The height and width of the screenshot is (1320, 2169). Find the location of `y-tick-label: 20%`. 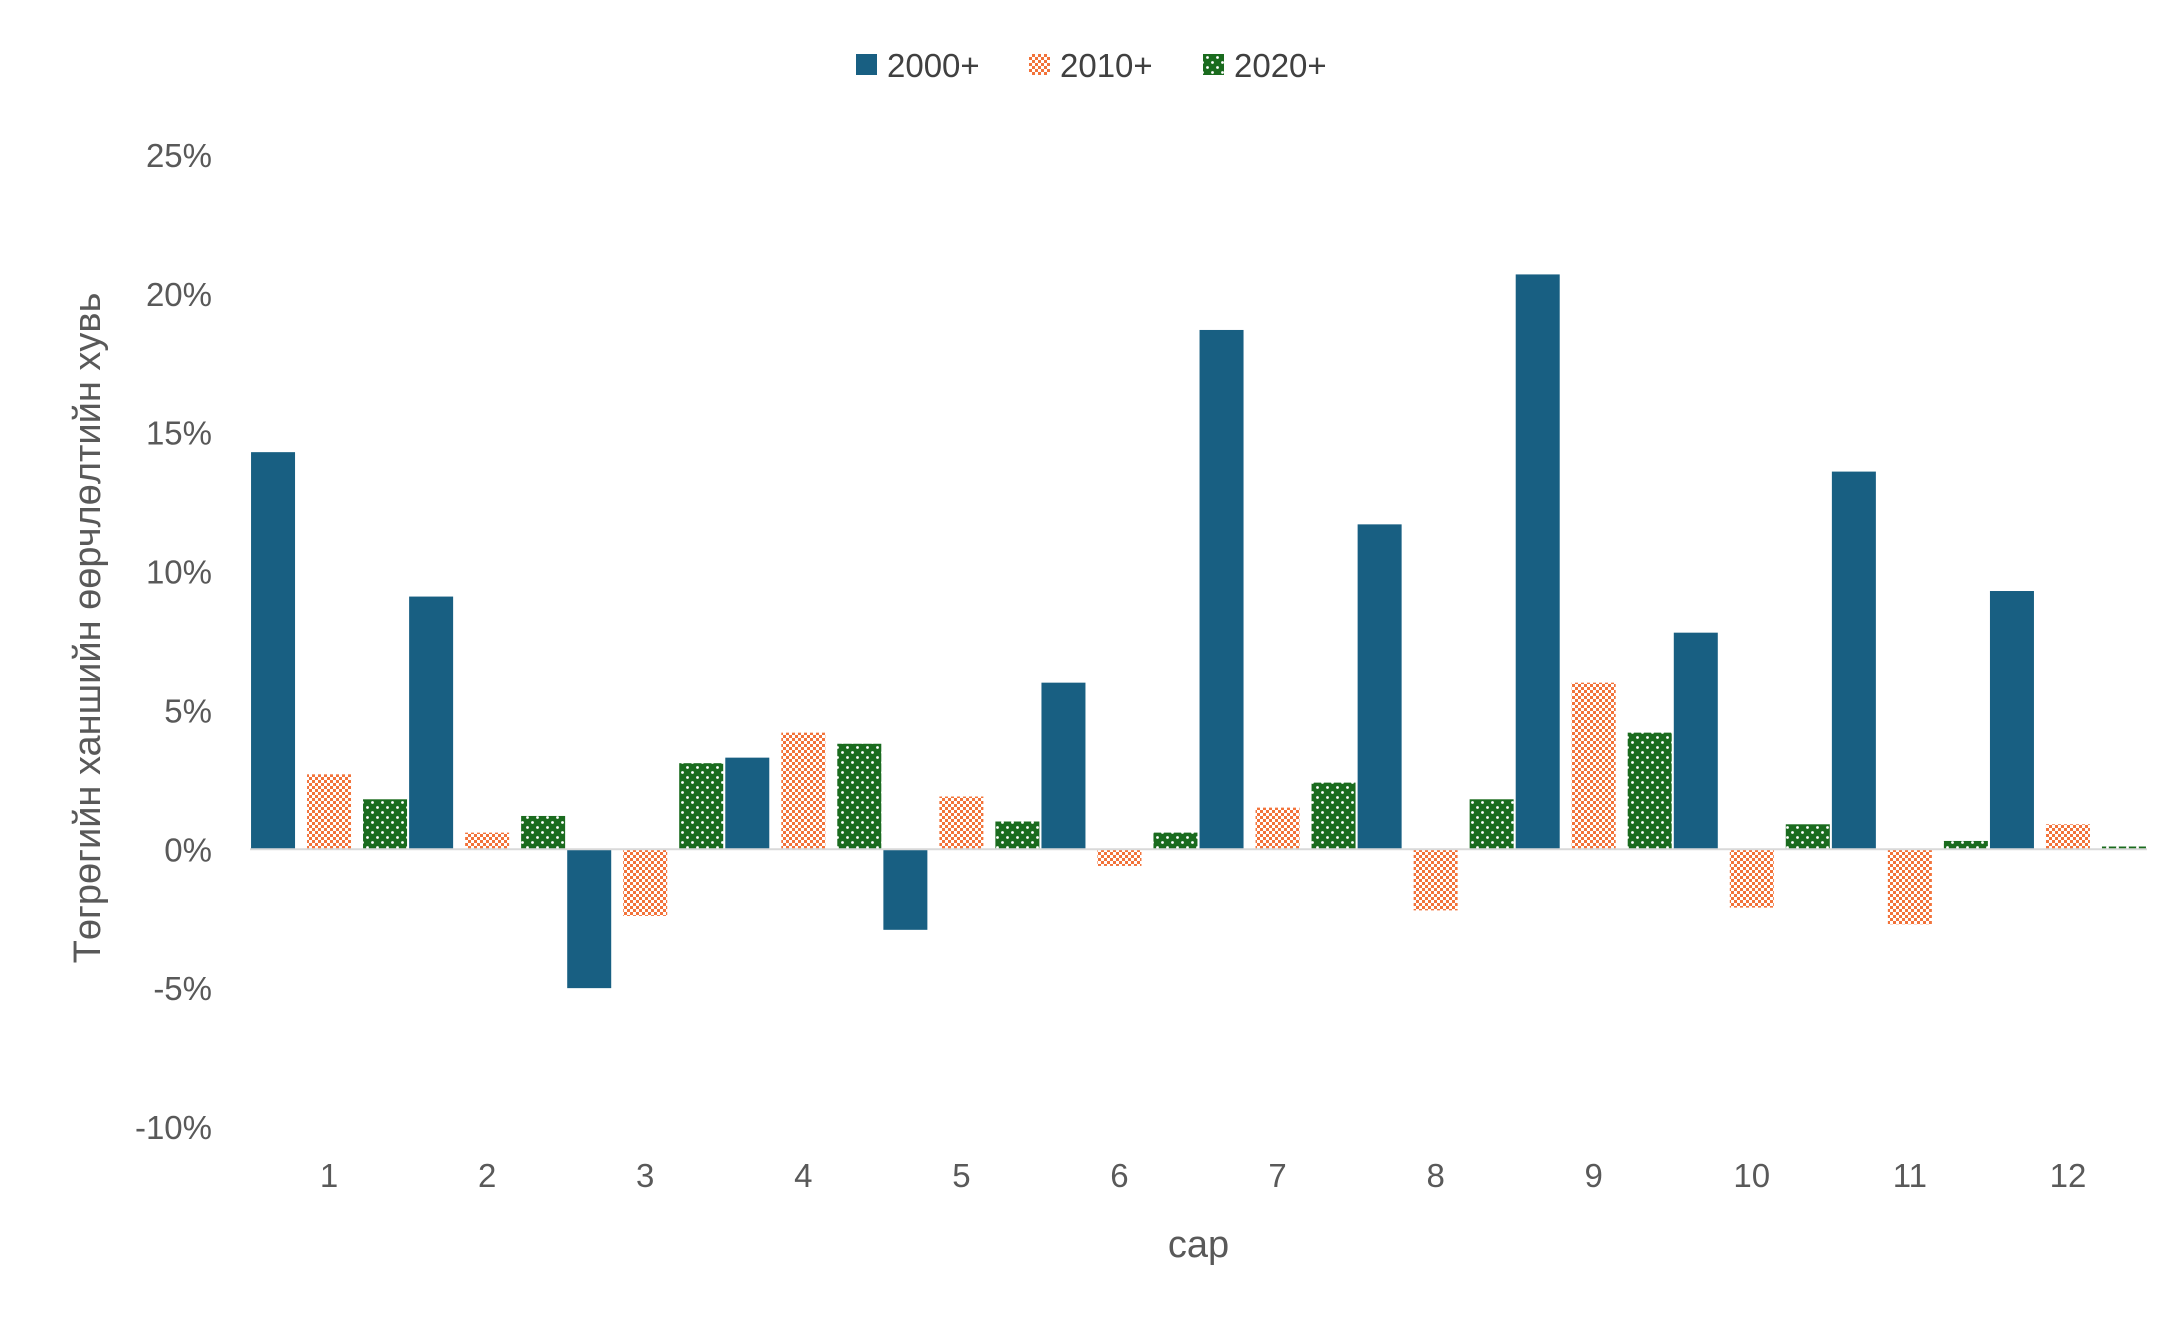

y-tick-label: 20% is located at coordinates (179, 294).